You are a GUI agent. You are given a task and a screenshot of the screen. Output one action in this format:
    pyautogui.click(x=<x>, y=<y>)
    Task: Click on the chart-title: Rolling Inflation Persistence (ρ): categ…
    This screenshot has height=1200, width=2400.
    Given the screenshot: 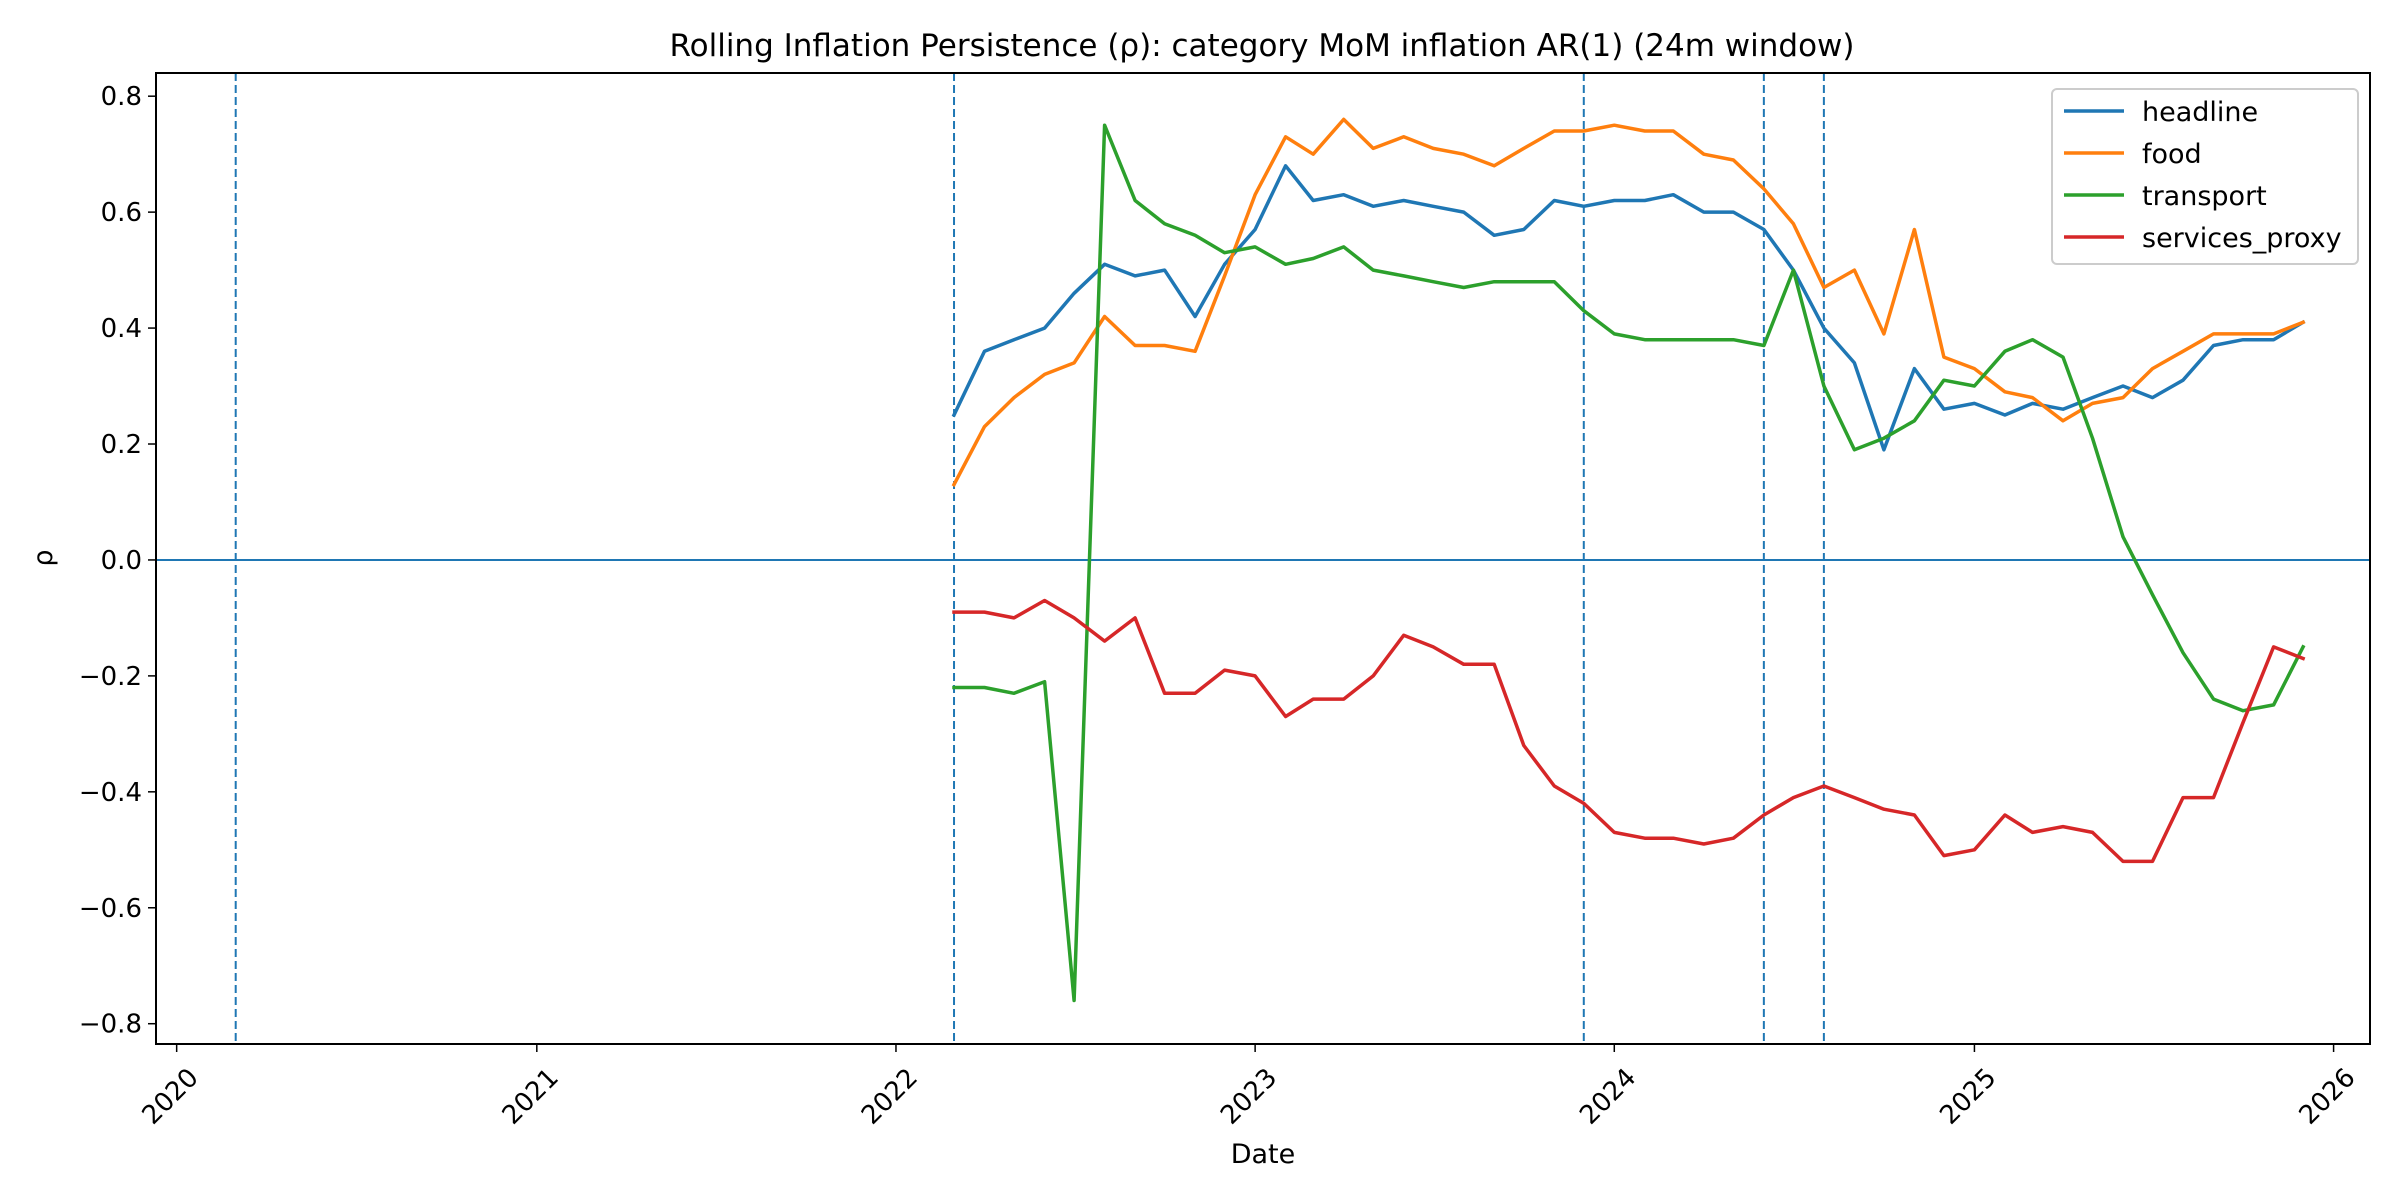 What is the action you would take?
    pyautogui.click(x=1261, y=46)
    